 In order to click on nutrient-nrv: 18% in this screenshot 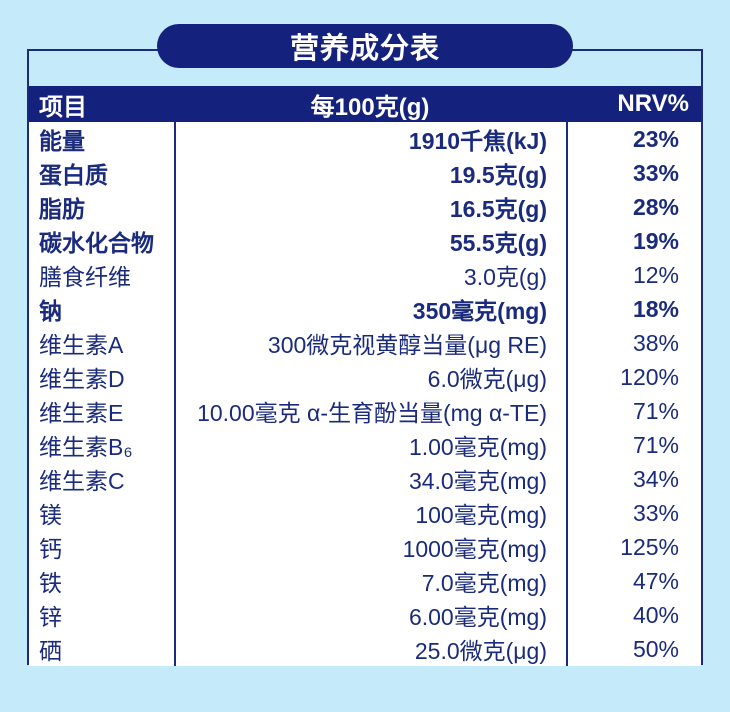, I will do `click(633, 309)`.